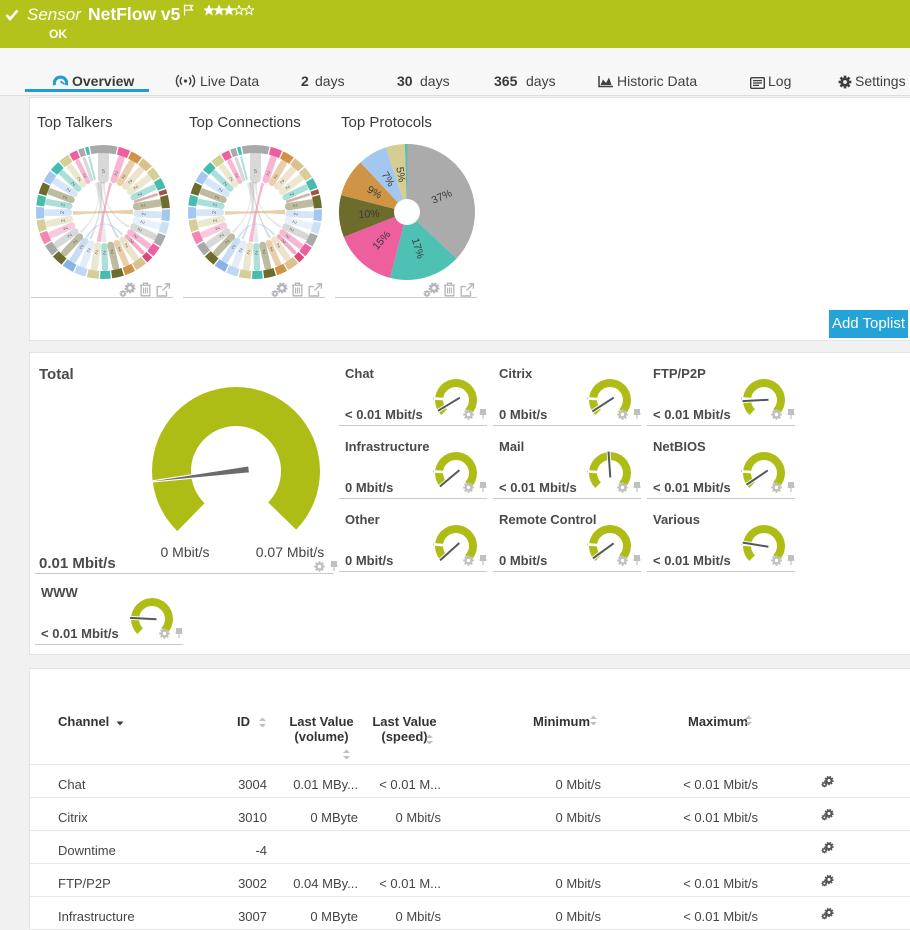  Describe the element at coordinates (417, 249) in the screenshot. I see `svg-text: 17%` at that location.